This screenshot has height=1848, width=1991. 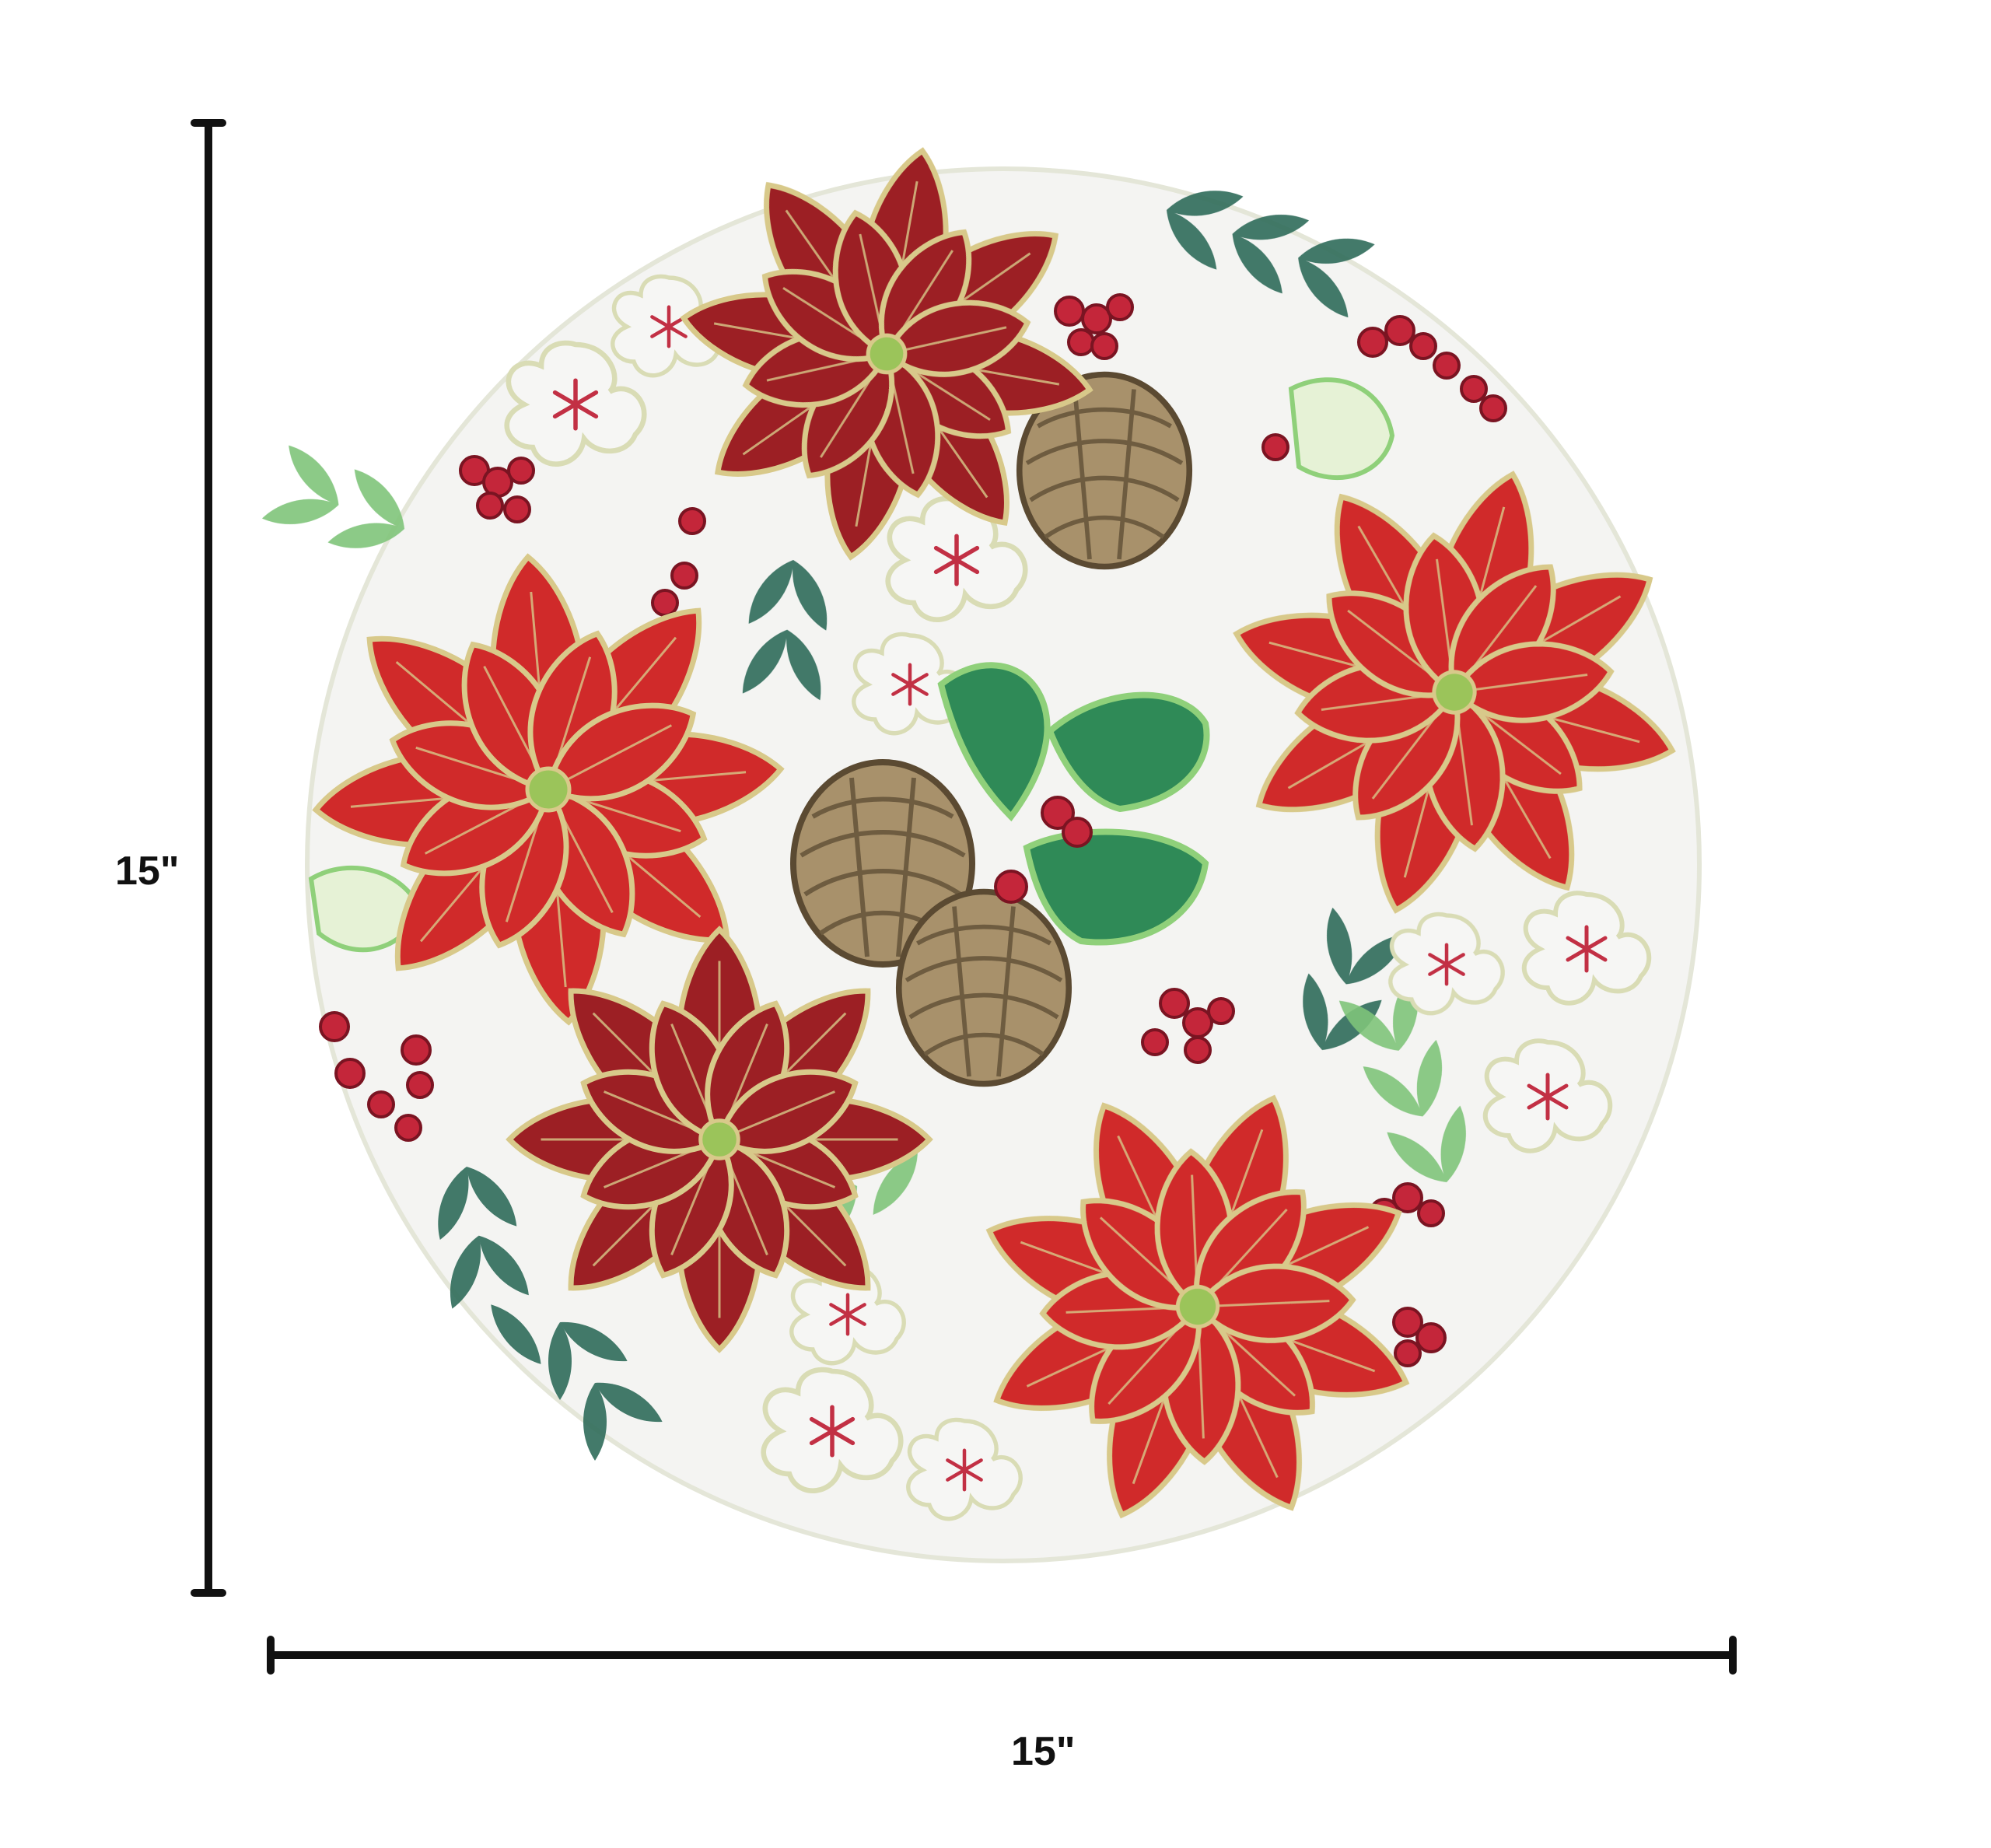 I want to click on height-dimension-label: 15", so click(x=147, y=871).